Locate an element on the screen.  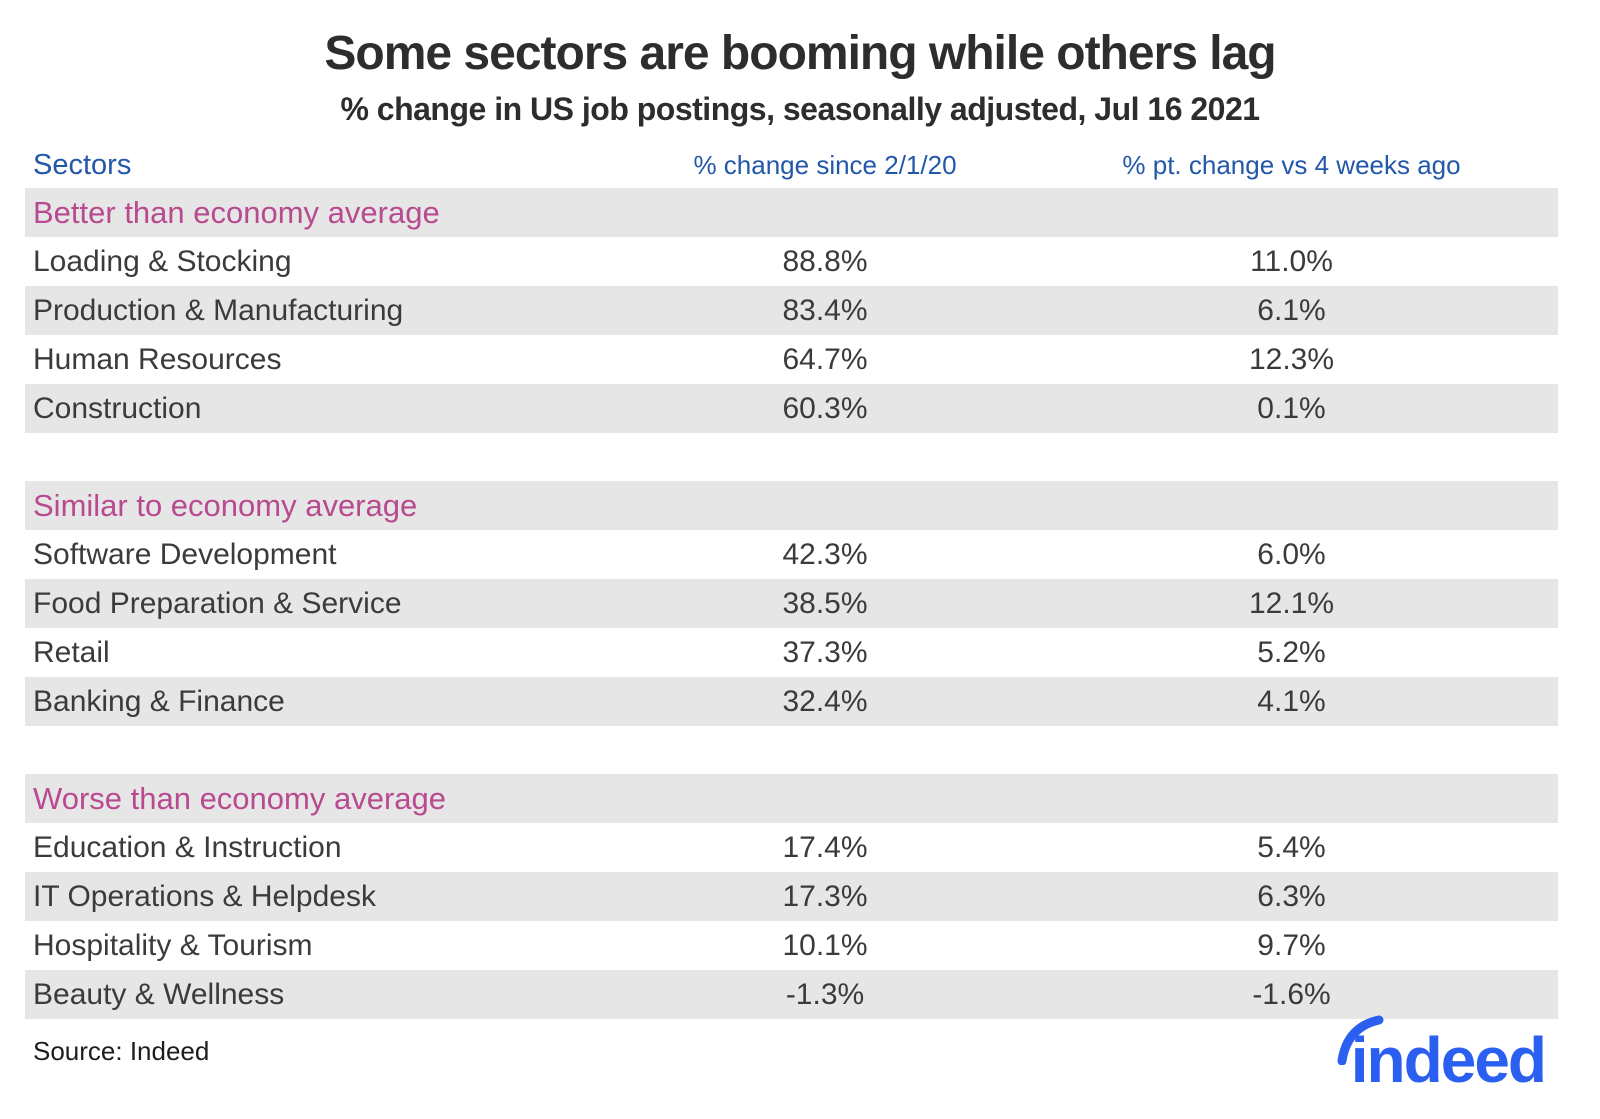
pt-change-vs-4-weeks-value: 6.1% is located at coordinates (1291, 310).